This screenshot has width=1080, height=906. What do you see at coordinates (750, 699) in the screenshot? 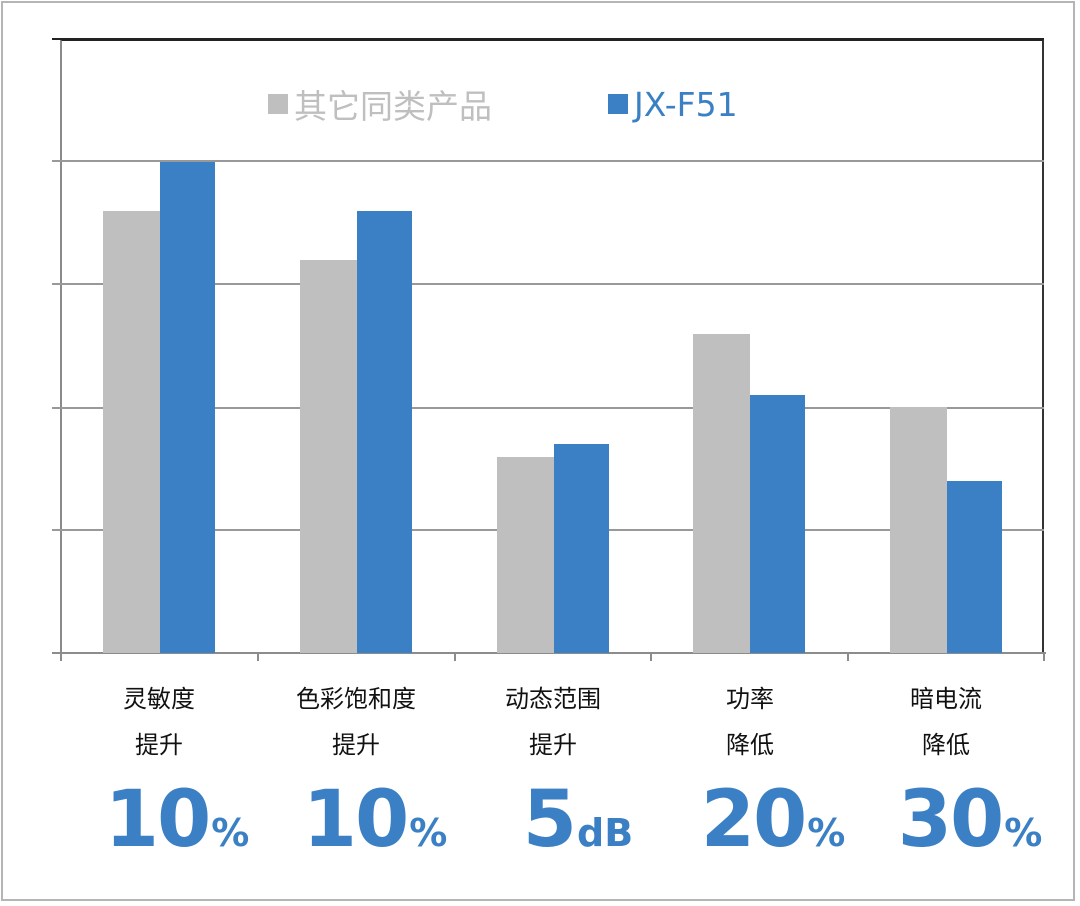
I see `category-name: 功率` at bounding box center [750, 699].